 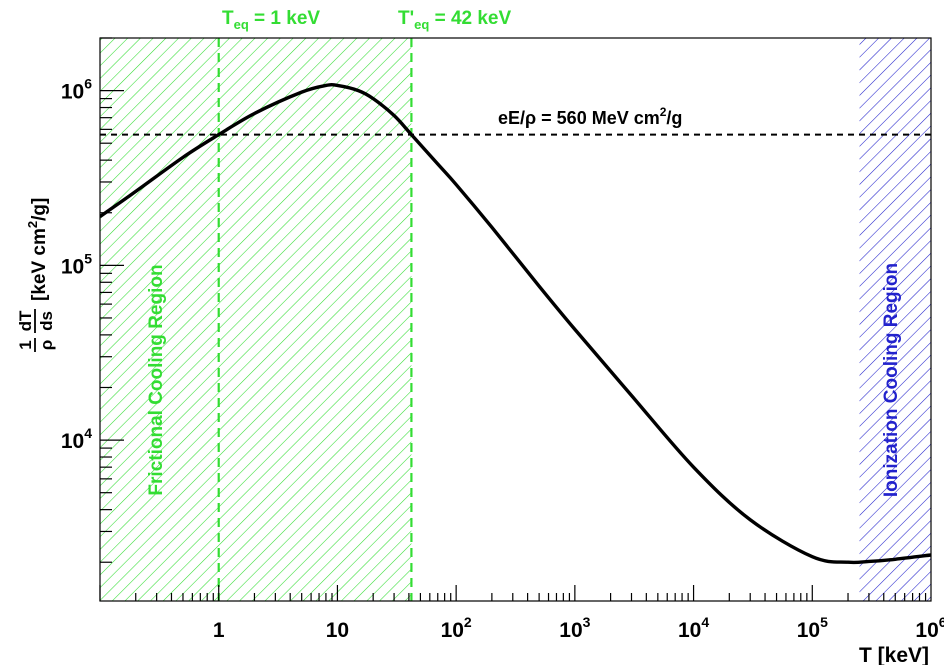 I want to click on x-tick-label: 10⁵, so click(x=812, y=628).